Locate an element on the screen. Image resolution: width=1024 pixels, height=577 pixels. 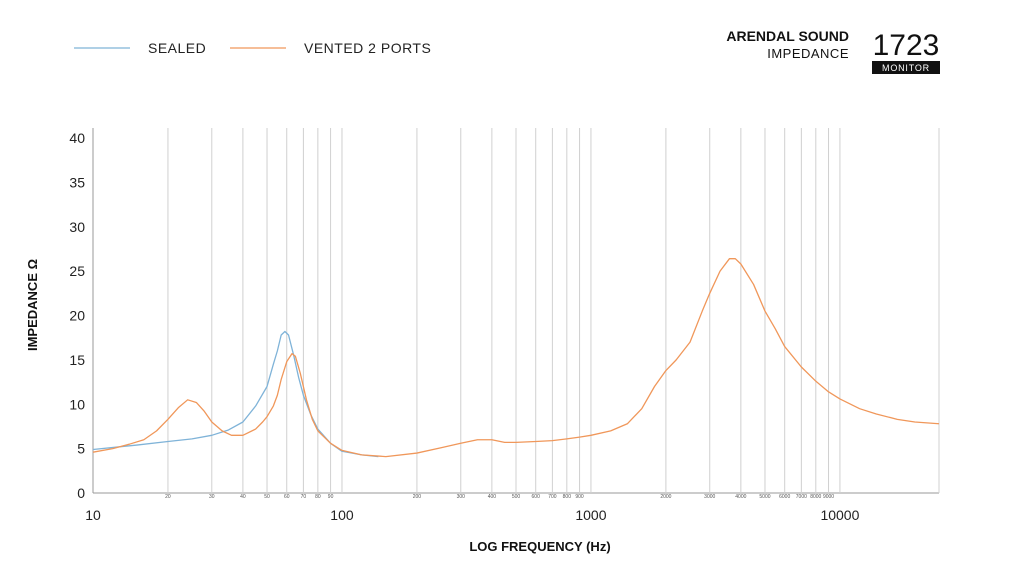
x-tick-label-minor: 7000 is located at coordinates (801, 497).